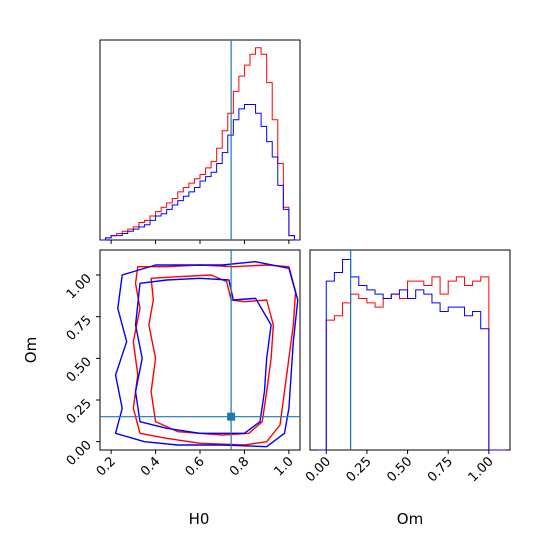  I want to click on hist-om-series-blue, so click(412, 355).